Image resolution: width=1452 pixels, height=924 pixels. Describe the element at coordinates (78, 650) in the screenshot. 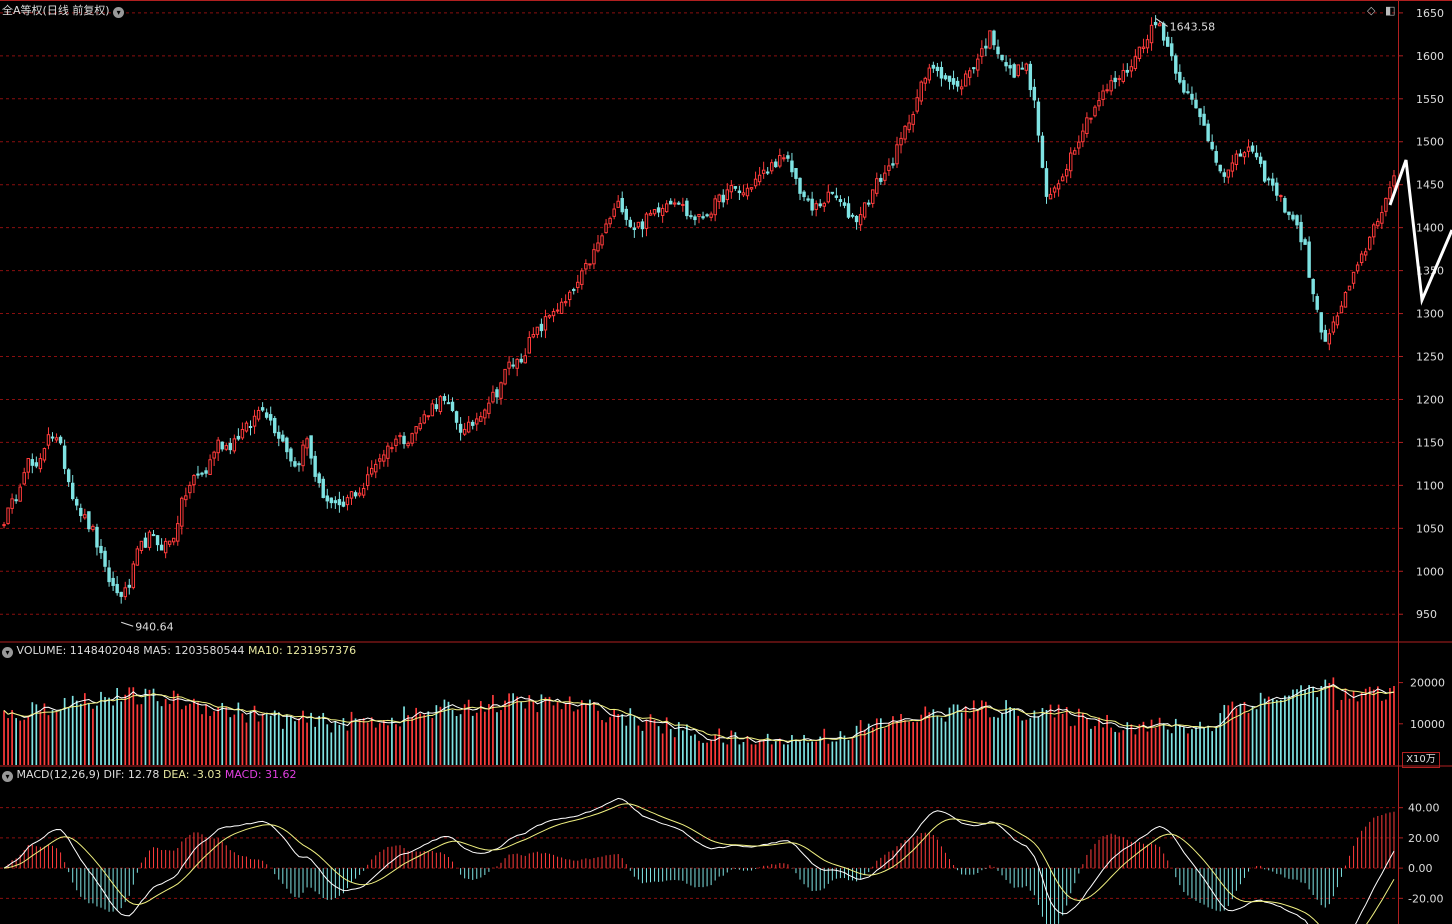

I see `volume-value: VOLUME: 1148402048` at that location.